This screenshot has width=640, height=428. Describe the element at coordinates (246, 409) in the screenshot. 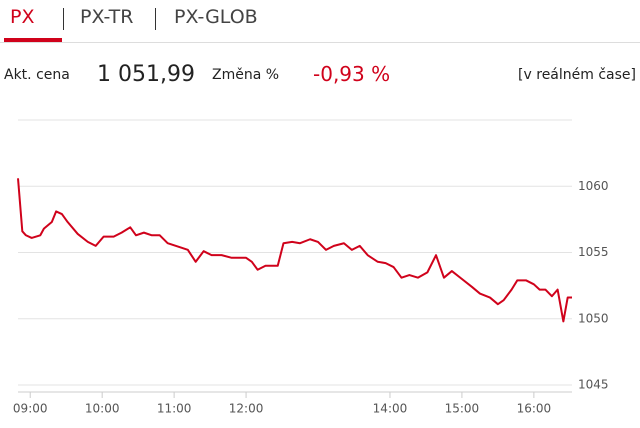

I see `x-tick-label: 12:00` at that location.